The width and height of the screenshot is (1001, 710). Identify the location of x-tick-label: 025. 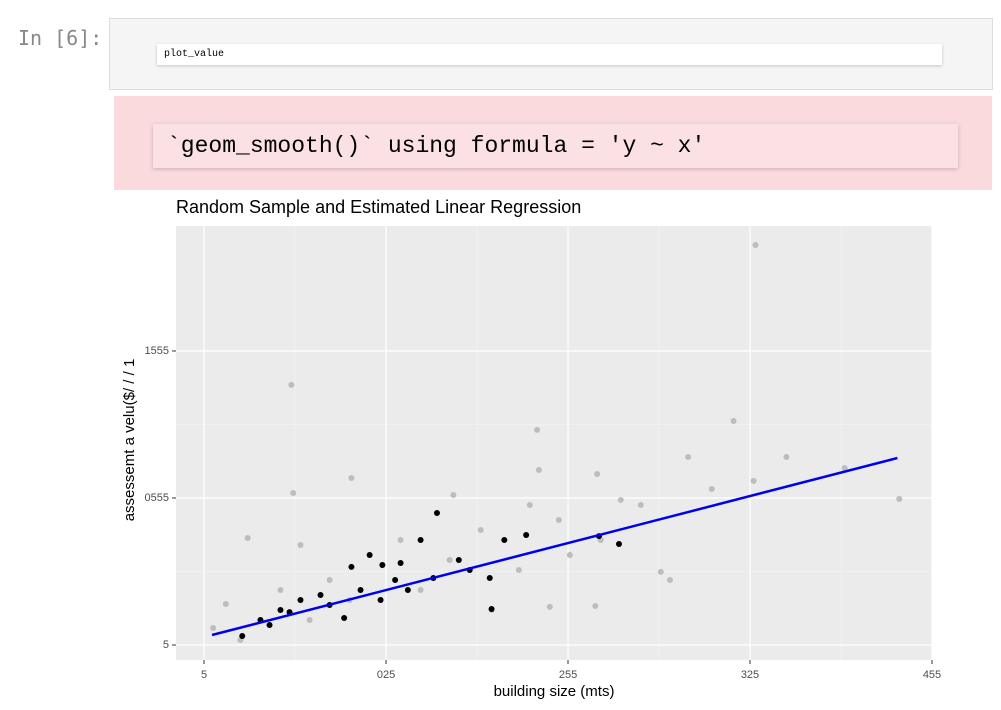
(386, 675).